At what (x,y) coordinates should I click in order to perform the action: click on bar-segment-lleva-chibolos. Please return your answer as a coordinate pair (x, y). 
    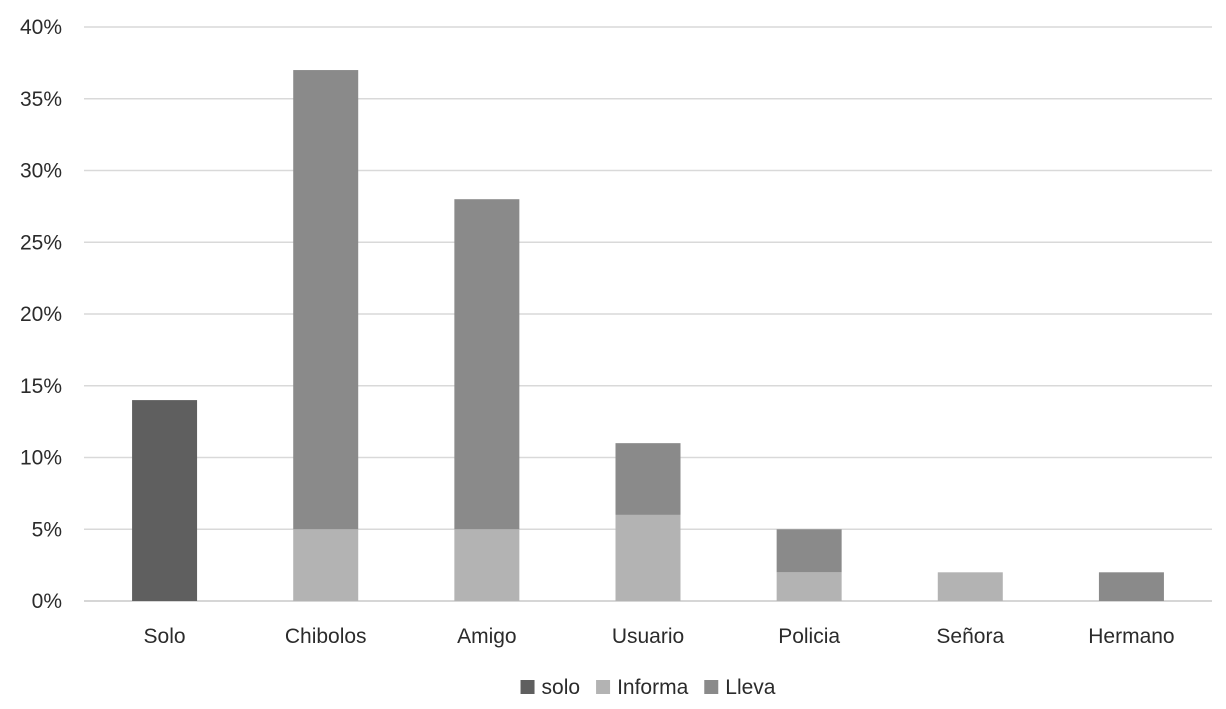
    Looking at the image, I should click on (326, 300).